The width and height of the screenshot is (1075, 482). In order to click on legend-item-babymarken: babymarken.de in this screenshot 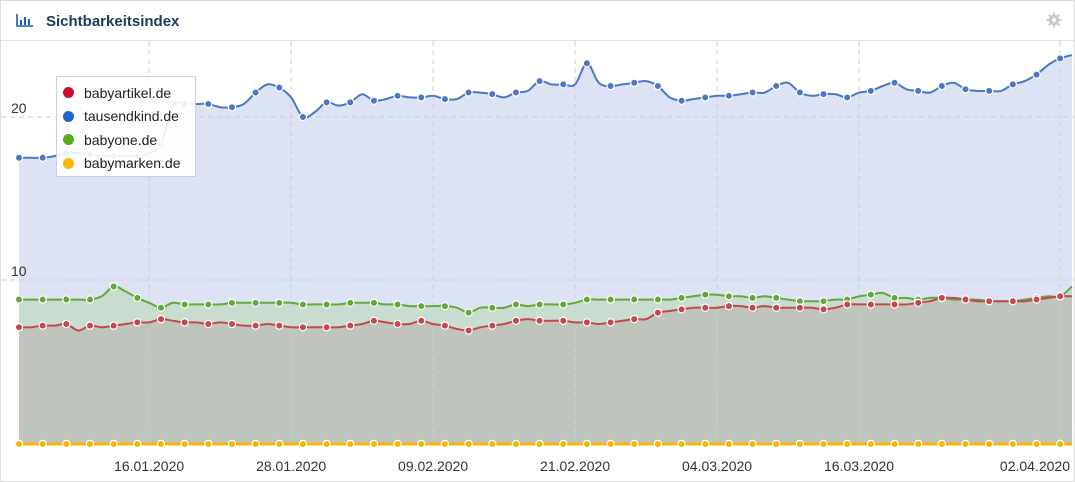, I will do `click(129, 164)`.